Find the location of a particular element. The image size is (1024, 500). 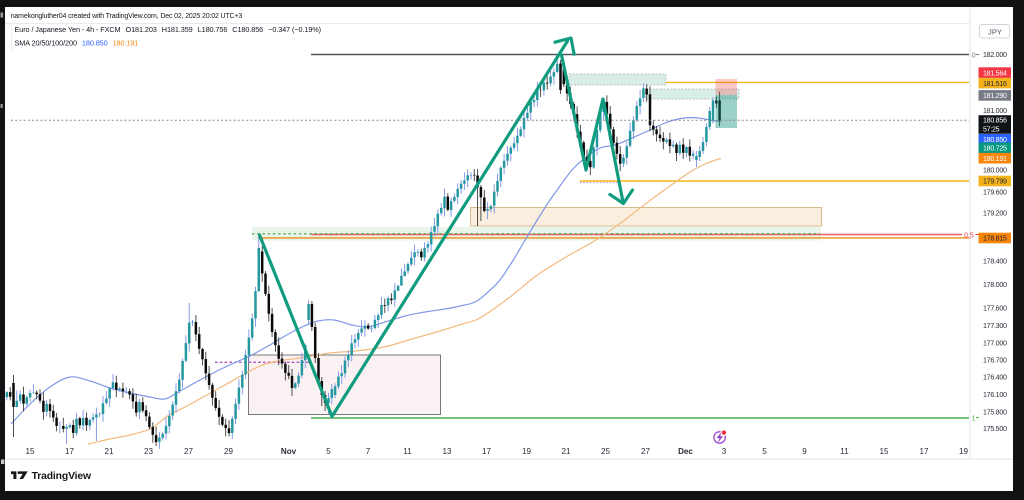

svg-text: 180.856 is located at coordinates (995, 121).